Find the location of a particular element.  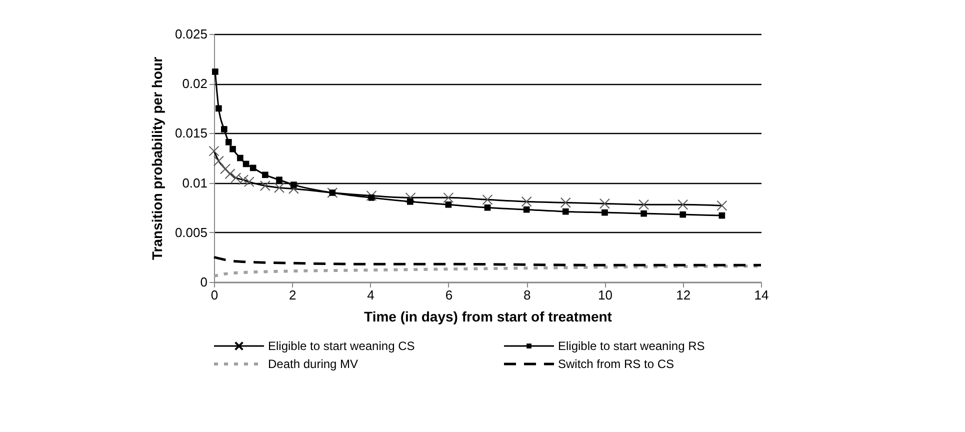

x-tick-label: 0 is located at coordinates (214, 295).